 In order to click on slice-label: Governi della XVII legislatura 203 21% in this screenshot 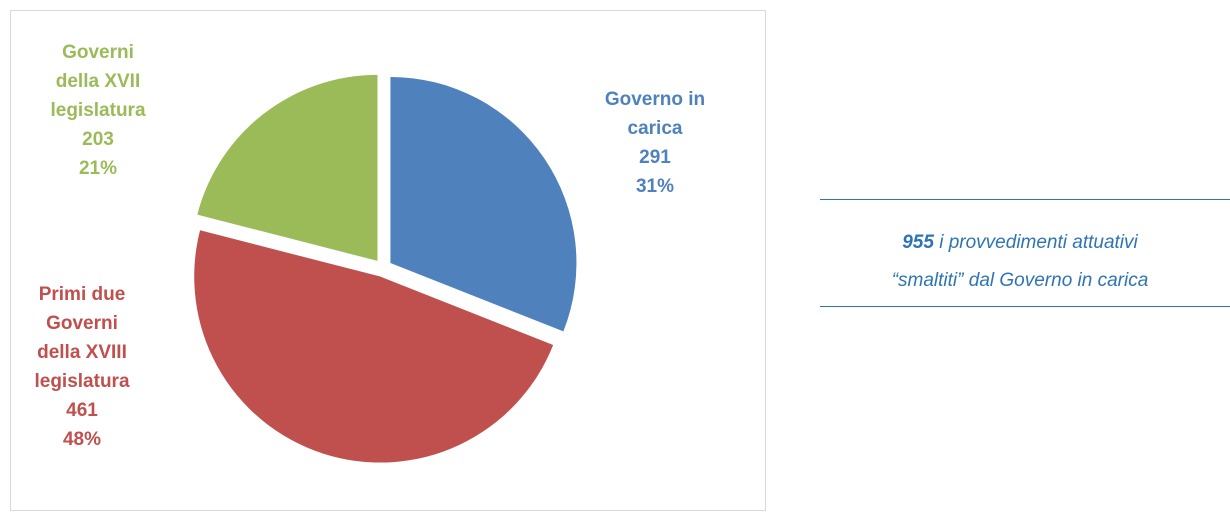, I will do `click(98, 110)`.